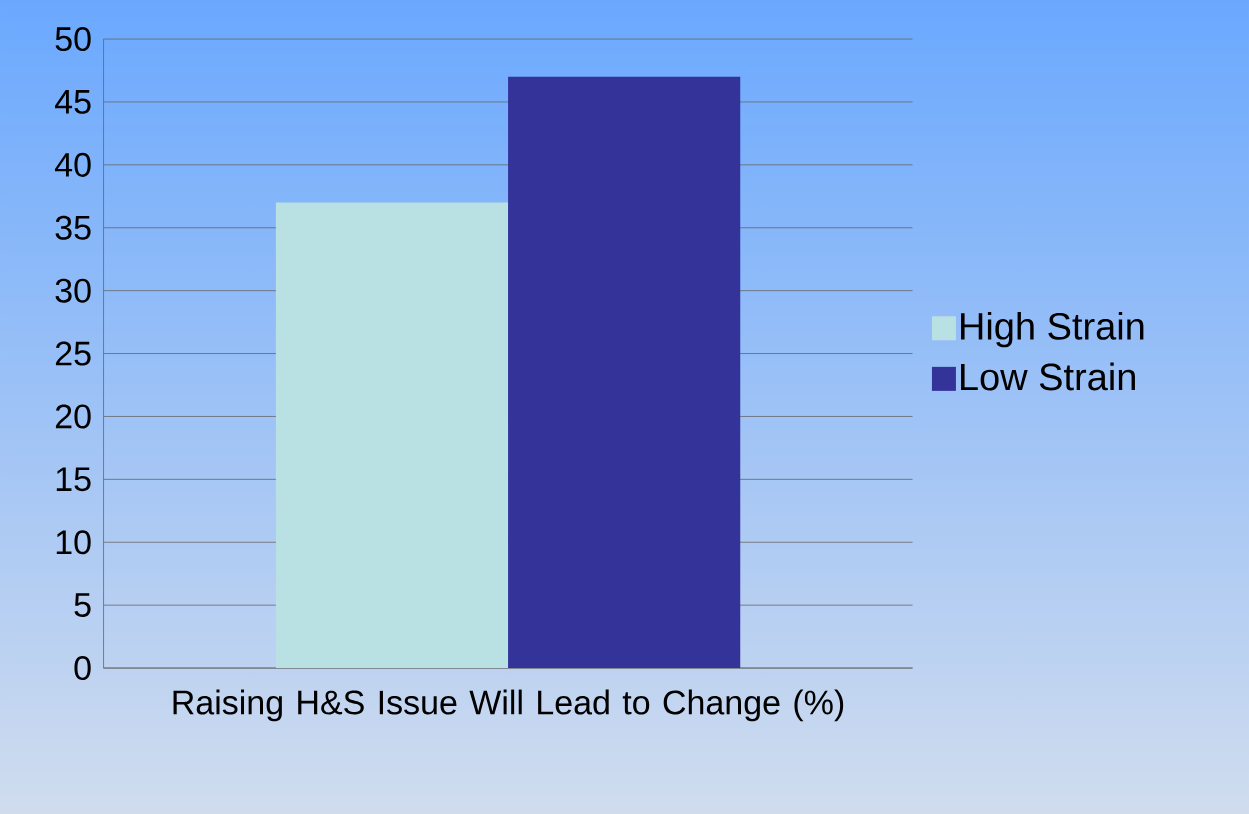 Image resolution: width=1249 pixels, height=814 pixels. I want to click on y-tick-label: 15, so click(73, 479).